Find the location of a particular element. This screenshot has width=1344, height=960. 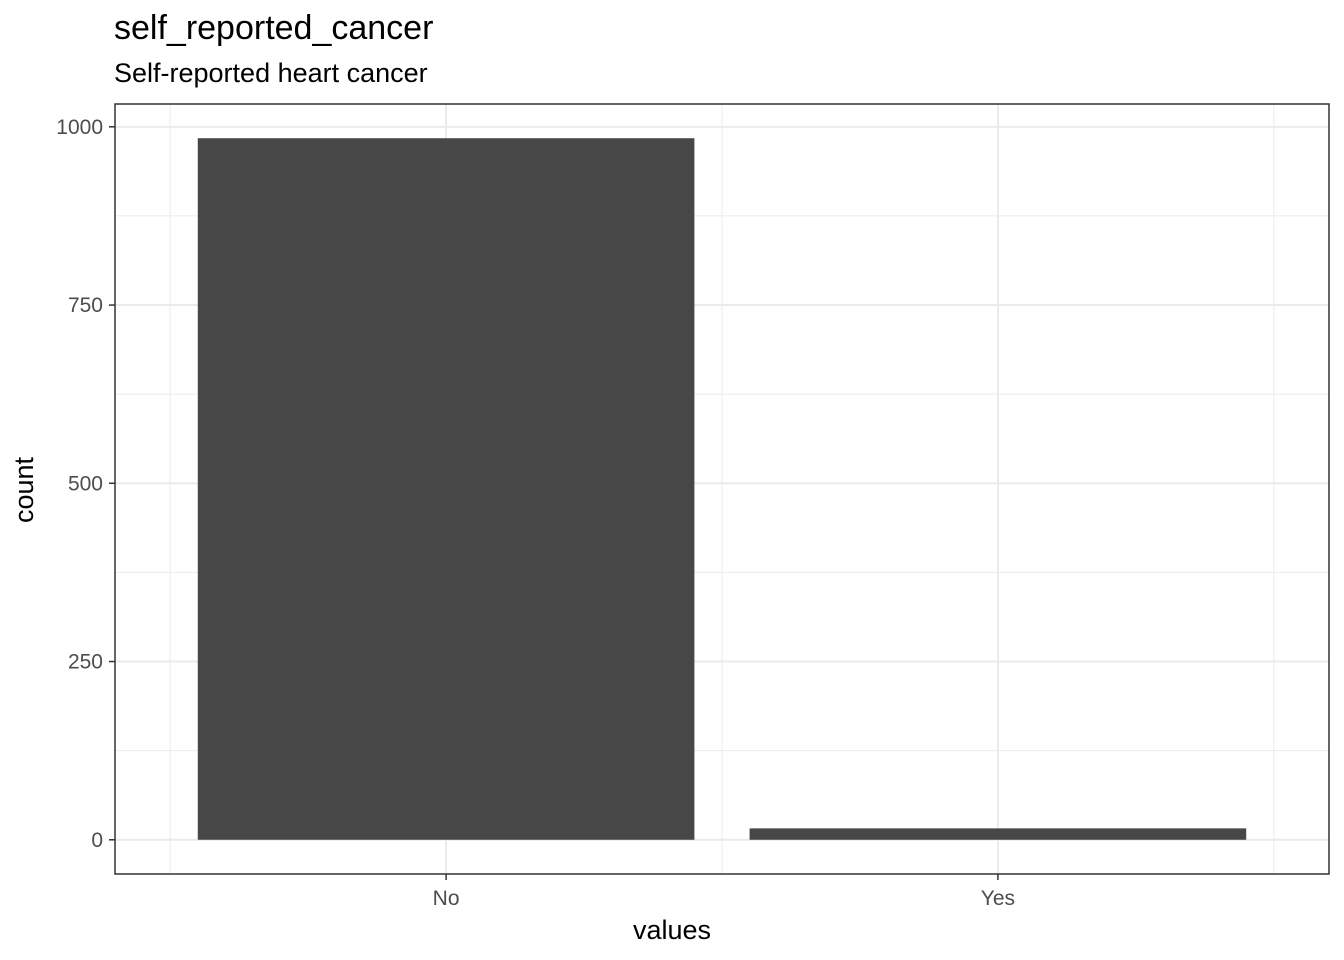

x-axis-label: values is located at coordinates (672, 930).